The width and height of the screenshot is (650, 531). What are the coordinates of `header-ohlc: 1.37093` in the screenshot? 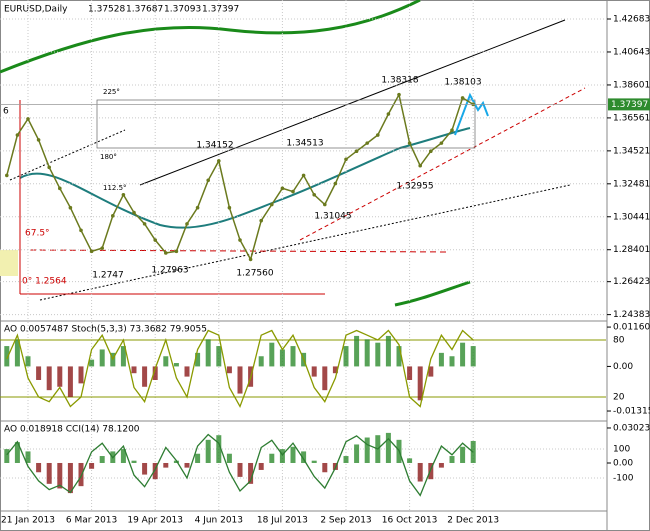 It's located at (182, 10).